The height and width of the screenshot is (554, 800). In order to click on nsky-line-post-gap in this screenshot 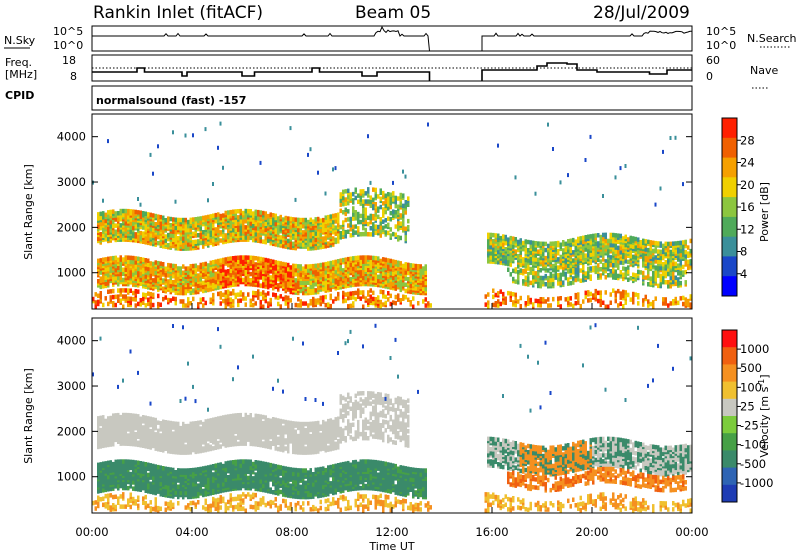, I will do `click(587, 40)`.